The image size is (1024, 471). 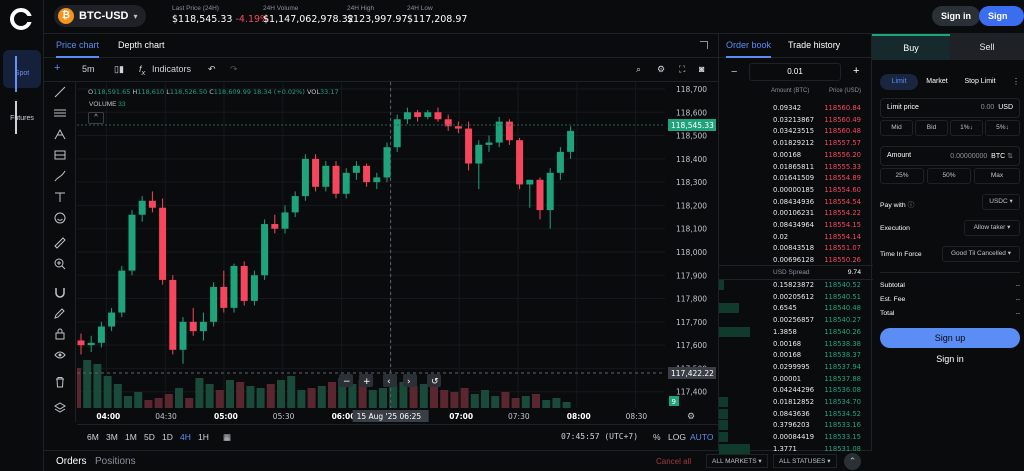 What do you see at coordinates (796, 379) in the screenshot?
I see `bid-row: 0.00001 118537.88` at bounding box center [796, 379].